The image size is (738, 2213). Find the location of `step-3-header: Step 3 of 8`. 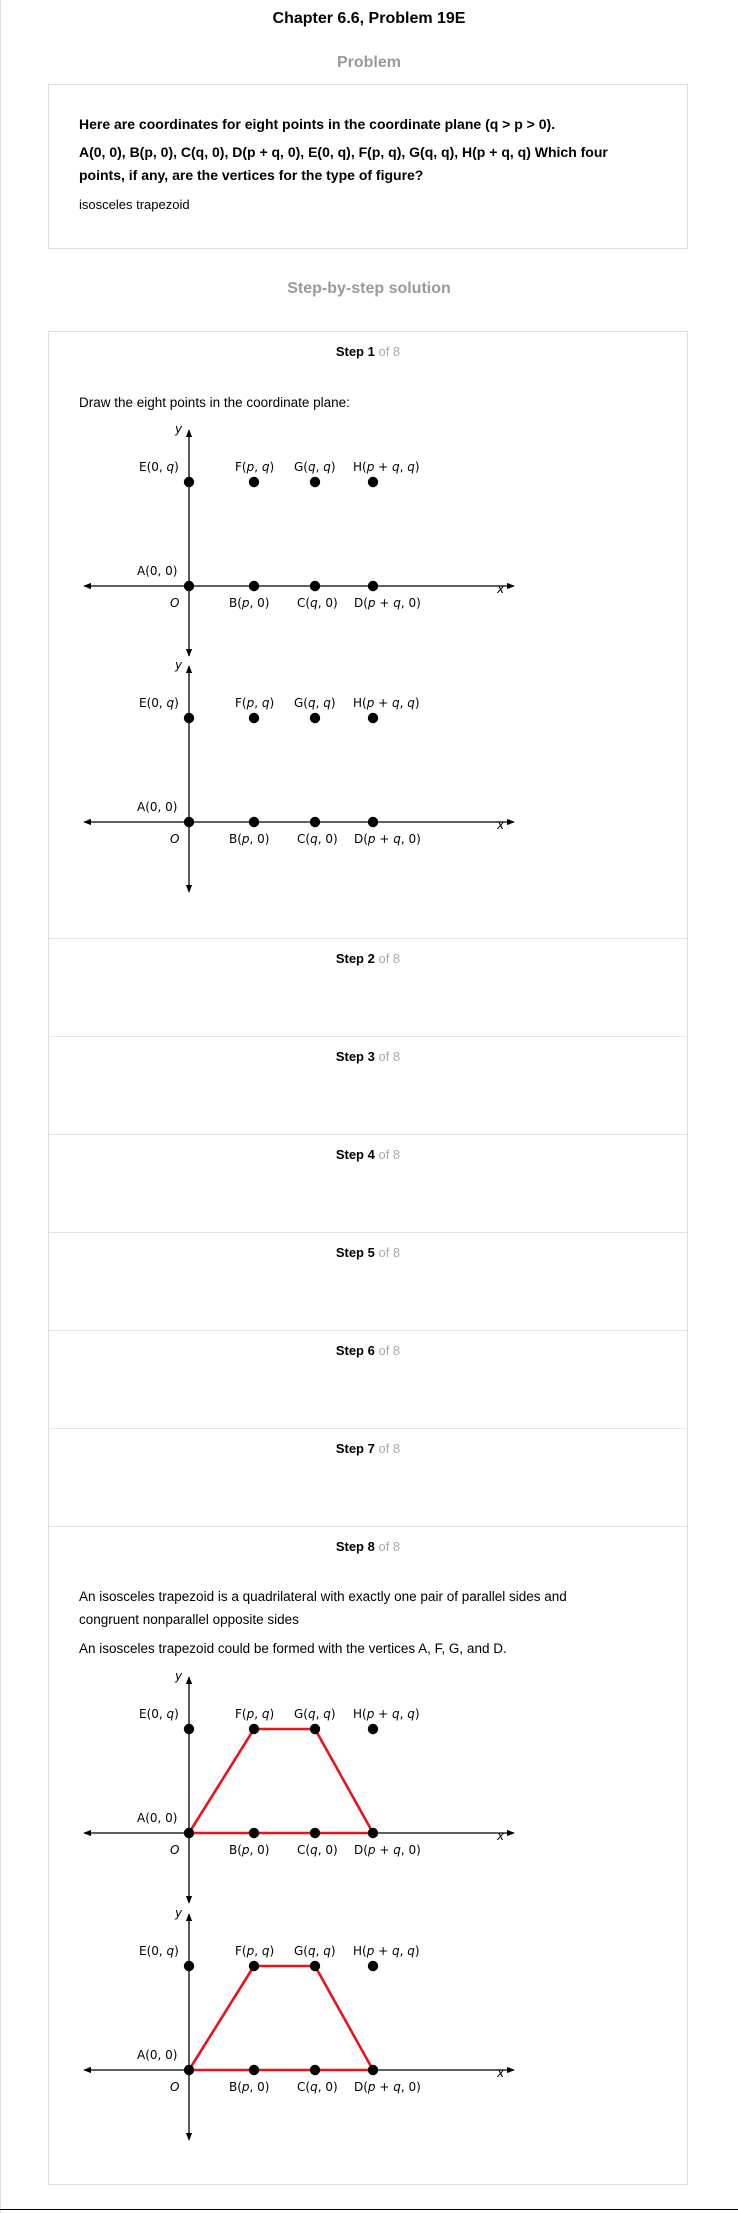

step-3-header: Step 3 of 8 is located at coordinates (368, 1056).